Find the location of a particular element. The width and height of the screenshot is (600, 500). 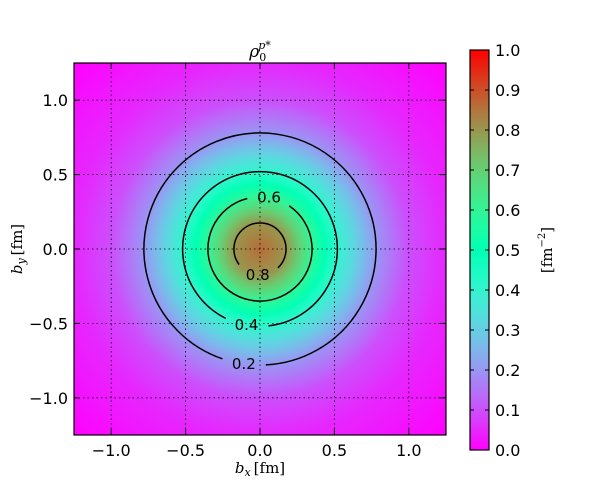

y-axis-label: by[fm] is located at coordinates (18, 249).